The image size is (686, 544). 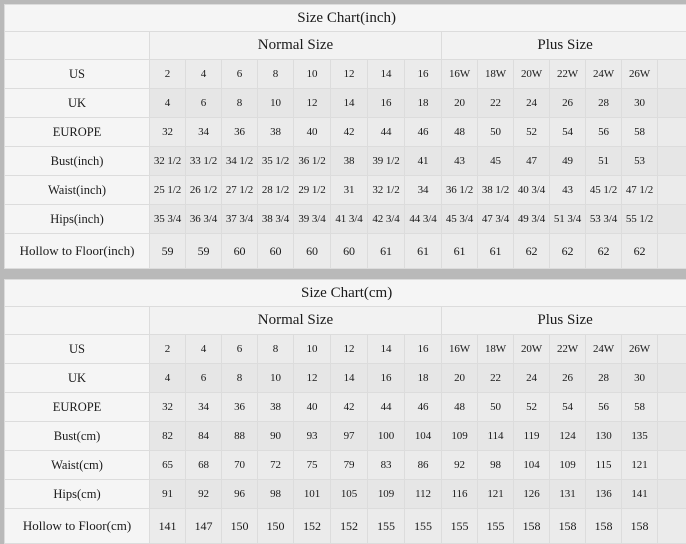 I want to click on cell: 43, so click(x=568, y=190).